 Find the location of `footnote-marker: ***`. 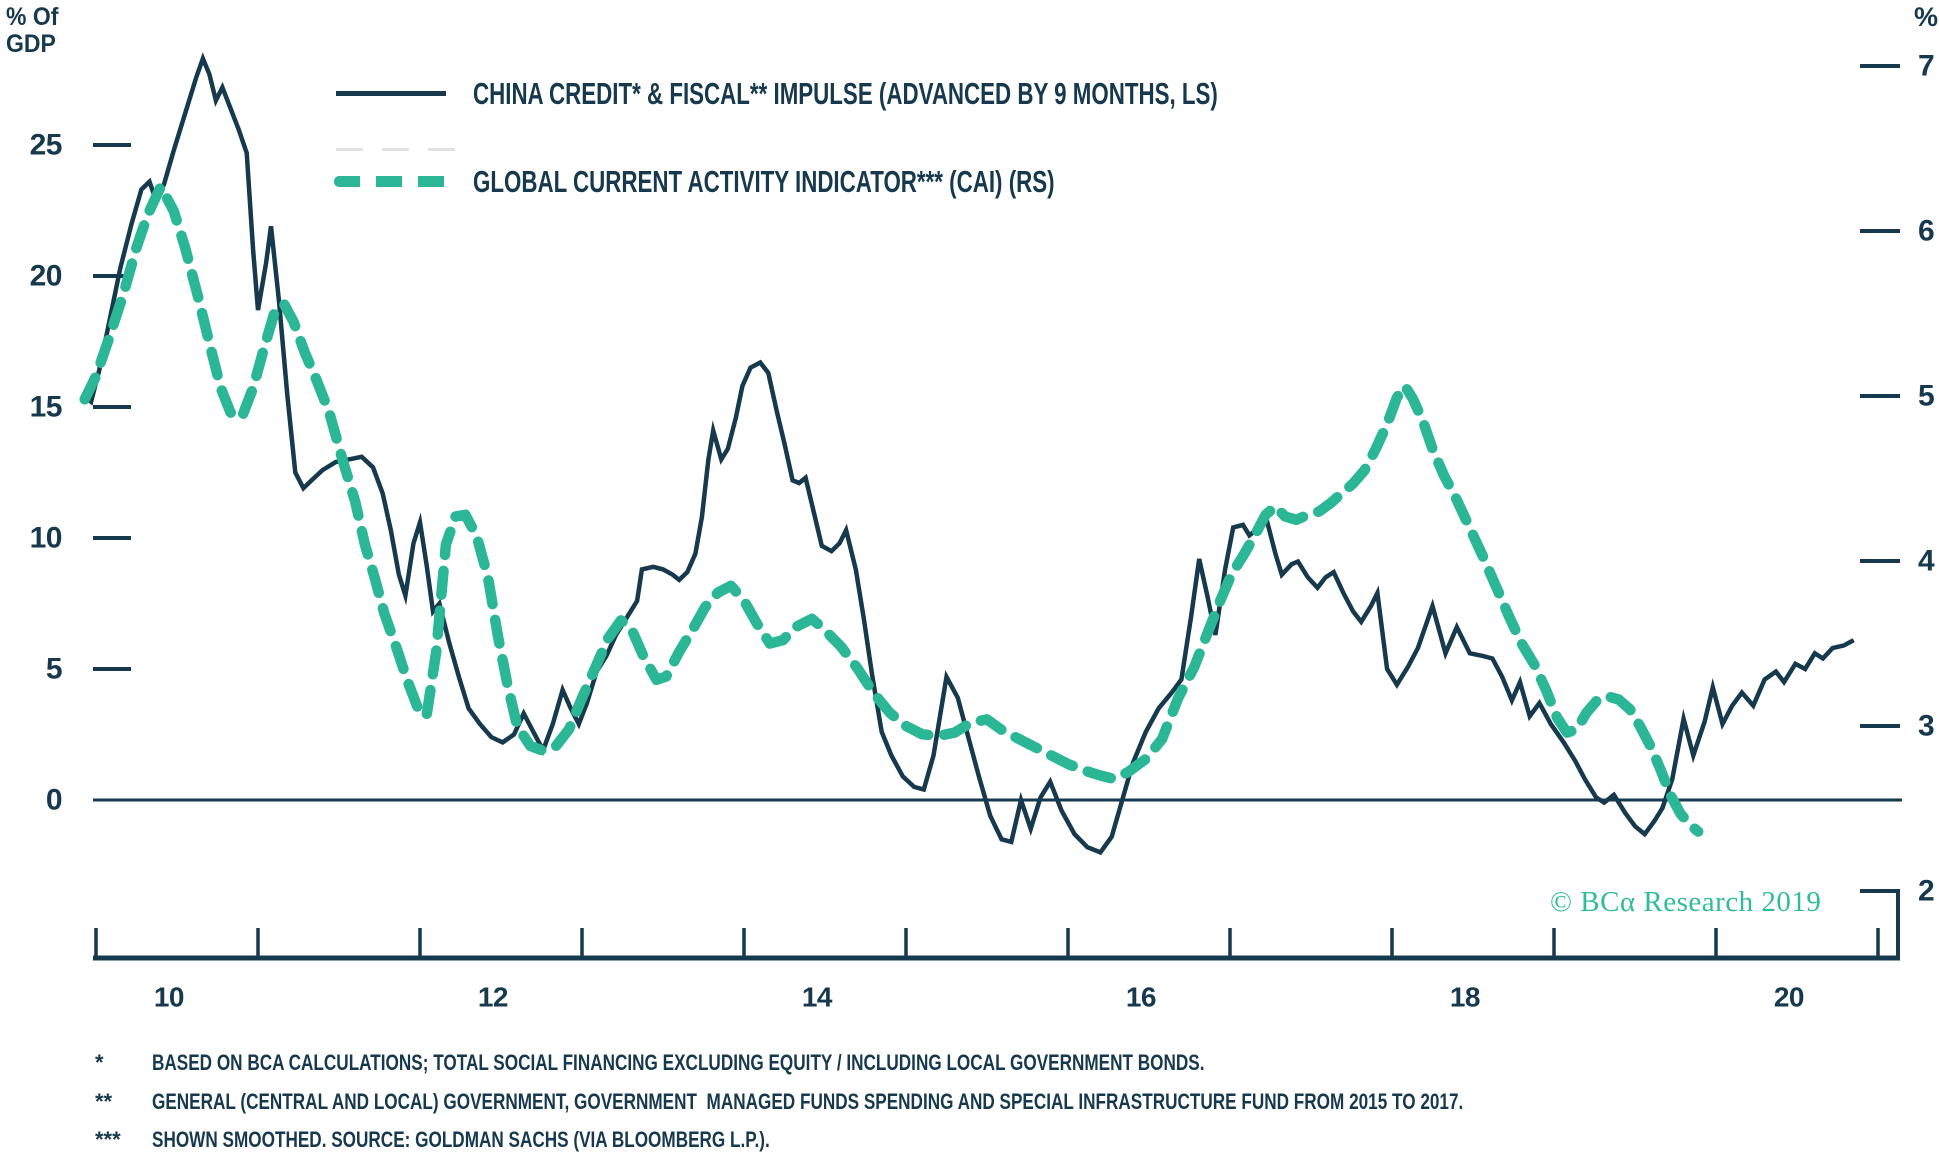

footnote-marker: *** is located at coordinates (108, 1139).